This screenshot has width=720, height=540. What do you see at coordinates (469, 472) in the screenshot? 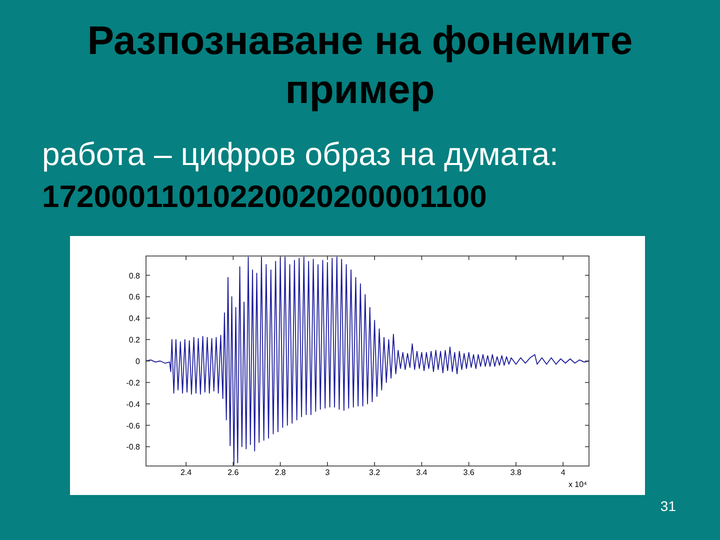
I see `x-tick-label: 3.6` at bounding box center [469, 472].